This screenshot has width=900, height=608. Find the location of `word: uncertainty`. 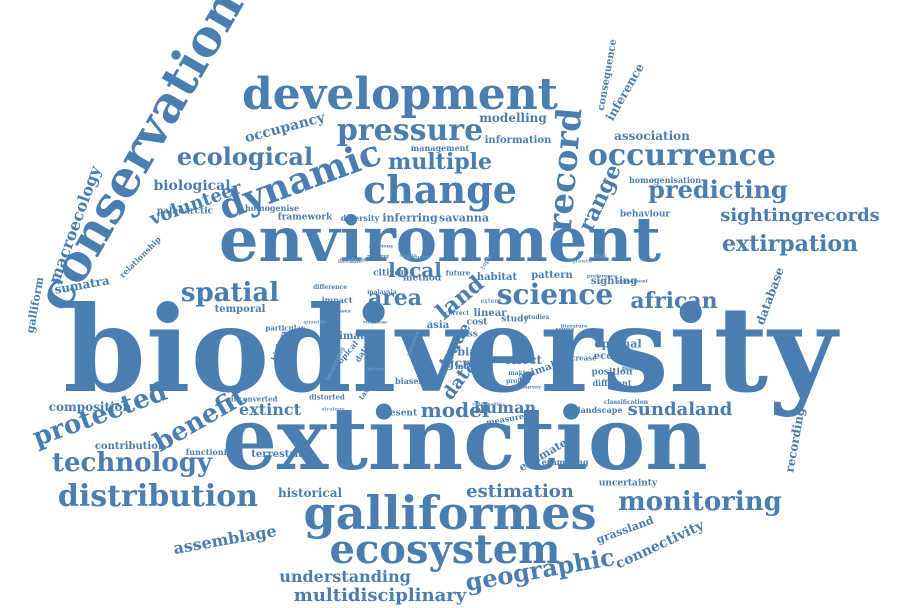

word: uncertainty is located at coordinates (628, 483).